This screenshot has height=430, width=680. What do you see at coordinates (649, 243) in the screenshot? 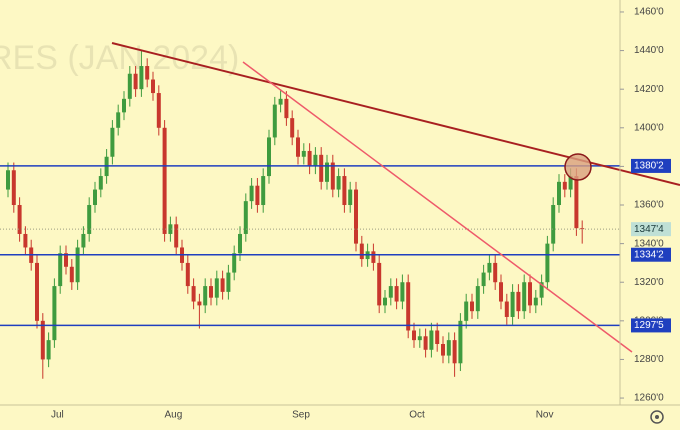
I see `y-tick-label: 1340'0` at bounding box center [649, 243].